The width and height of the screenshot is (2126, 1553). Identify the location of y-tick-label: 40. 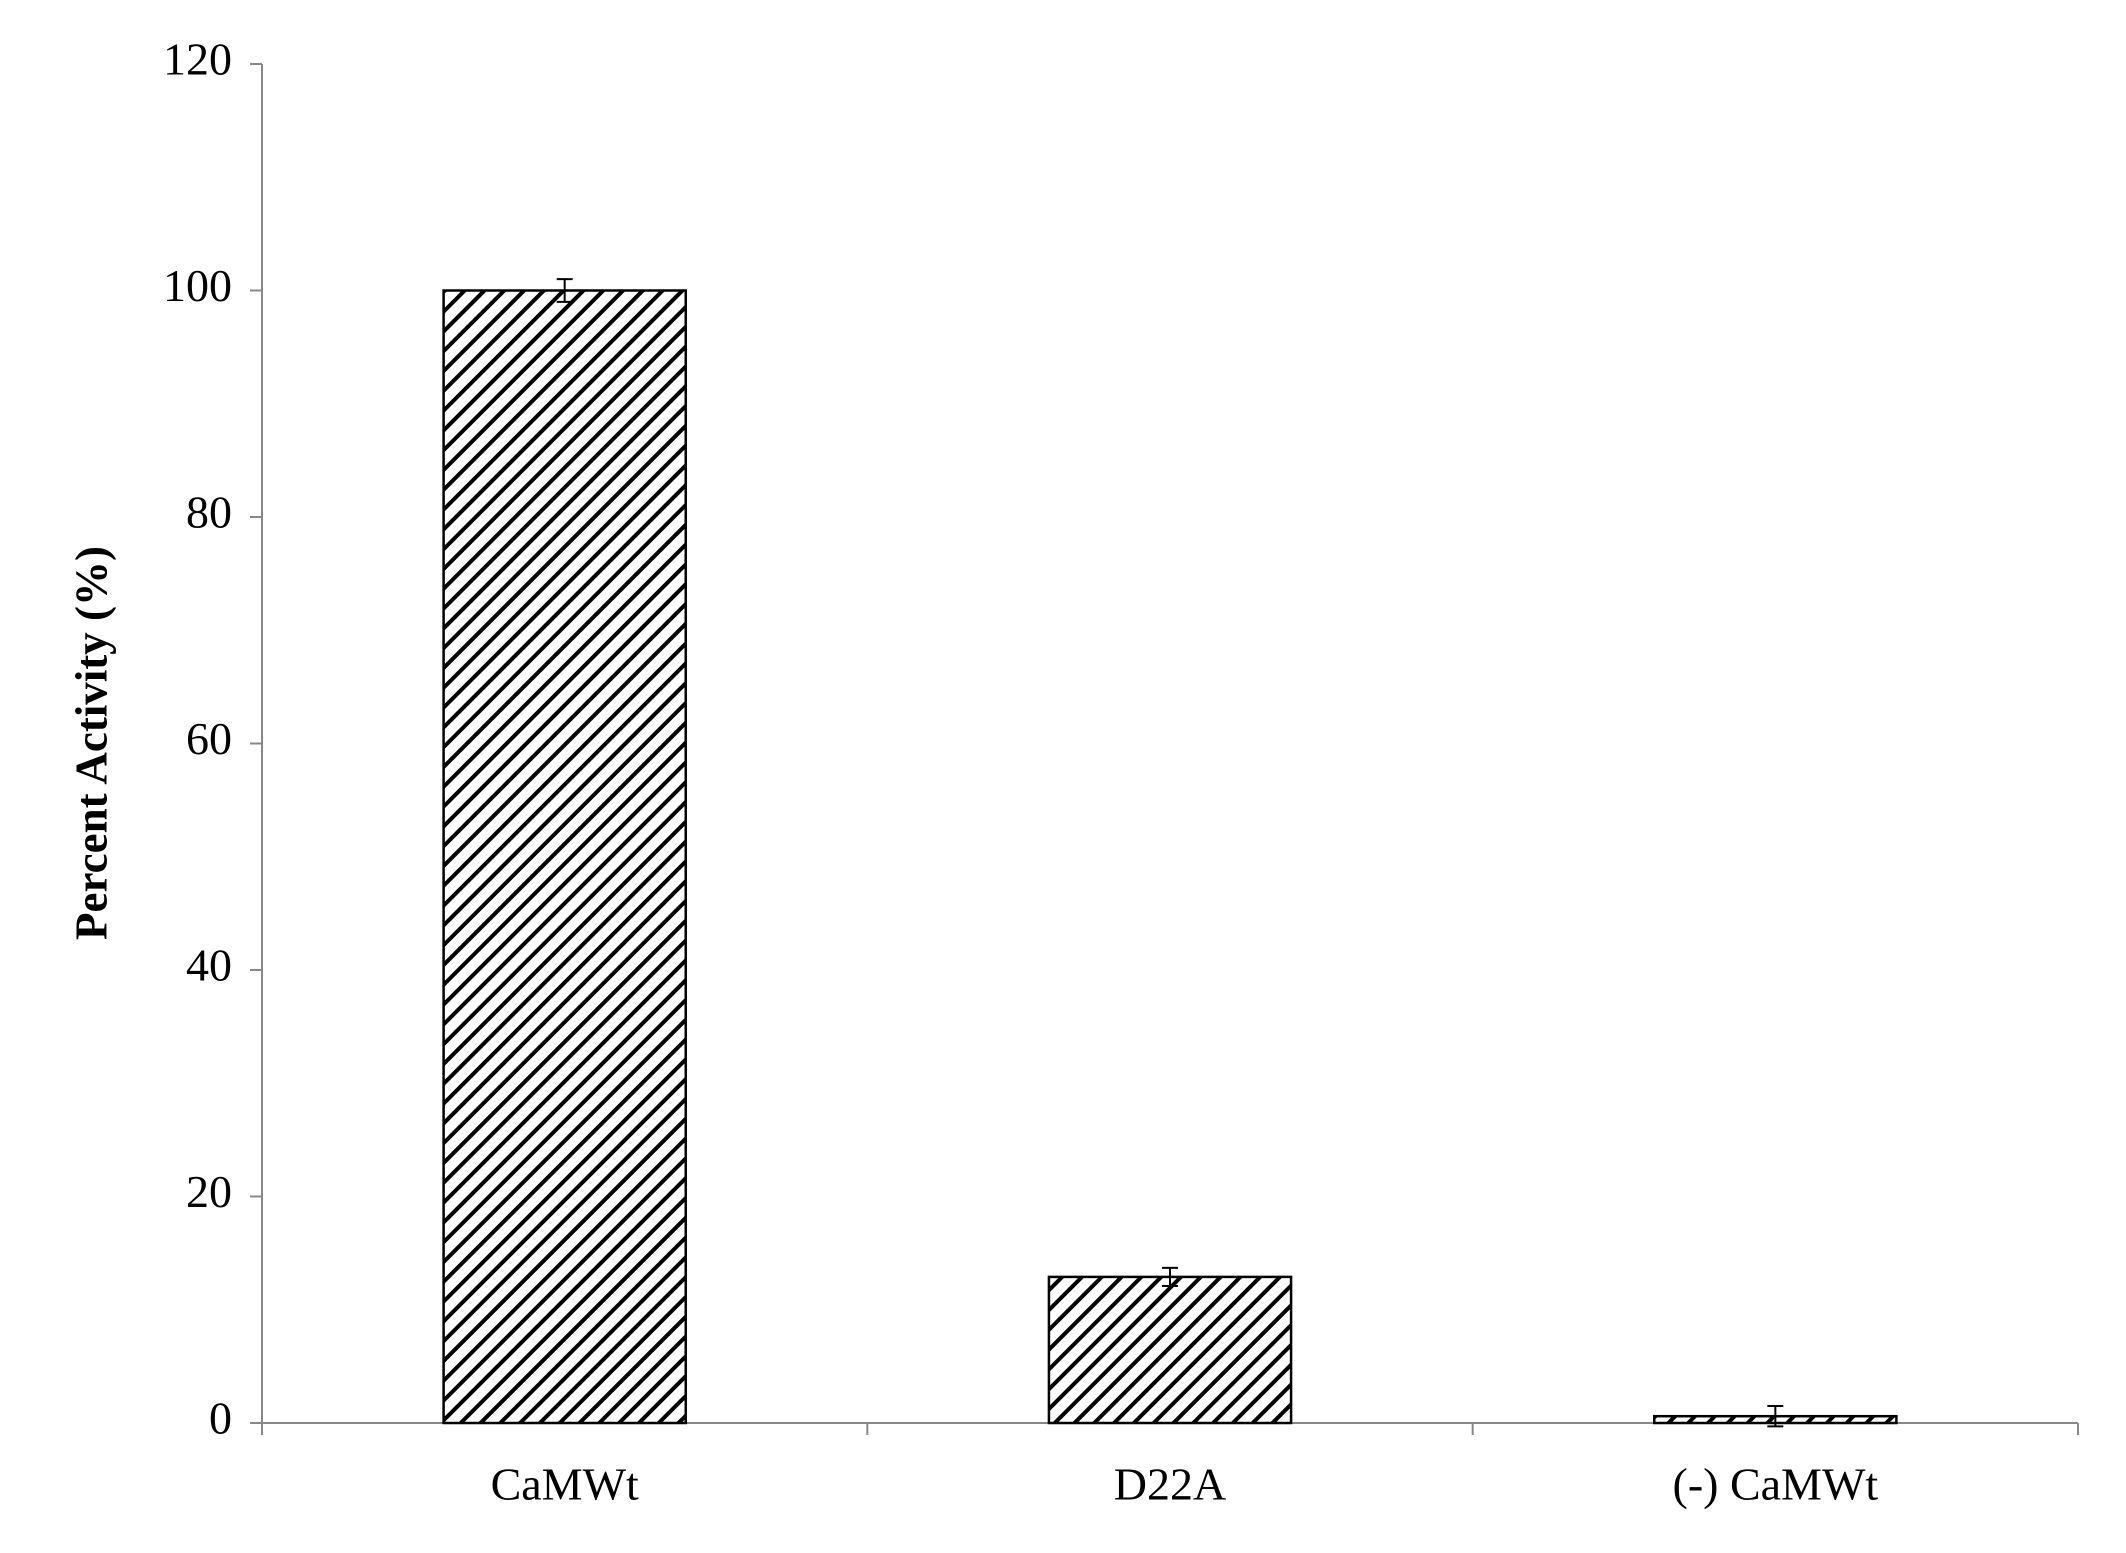
(209, 965).